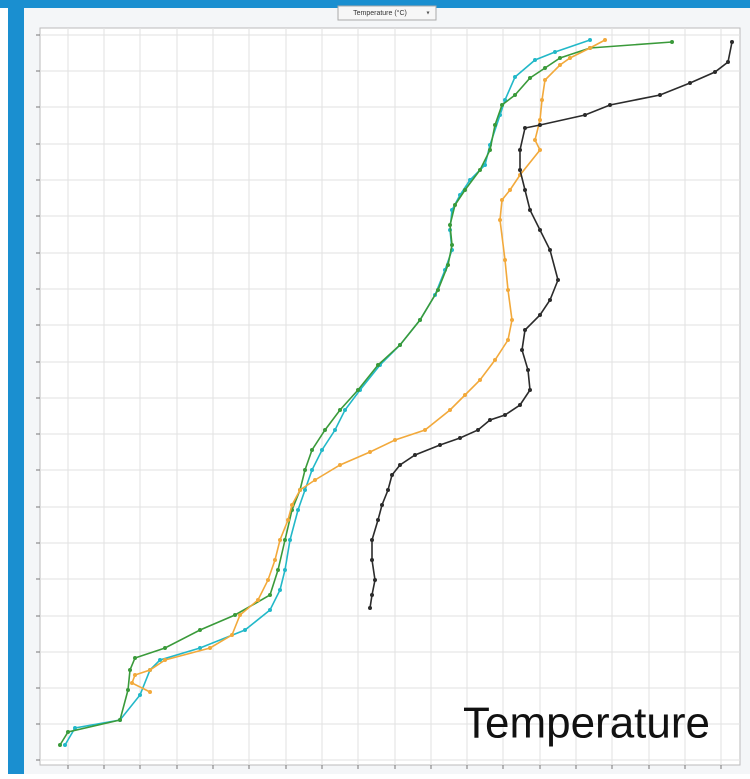 The image size is (750, 779). I want to click on selector-arrow: ▾, so click(427, 14).